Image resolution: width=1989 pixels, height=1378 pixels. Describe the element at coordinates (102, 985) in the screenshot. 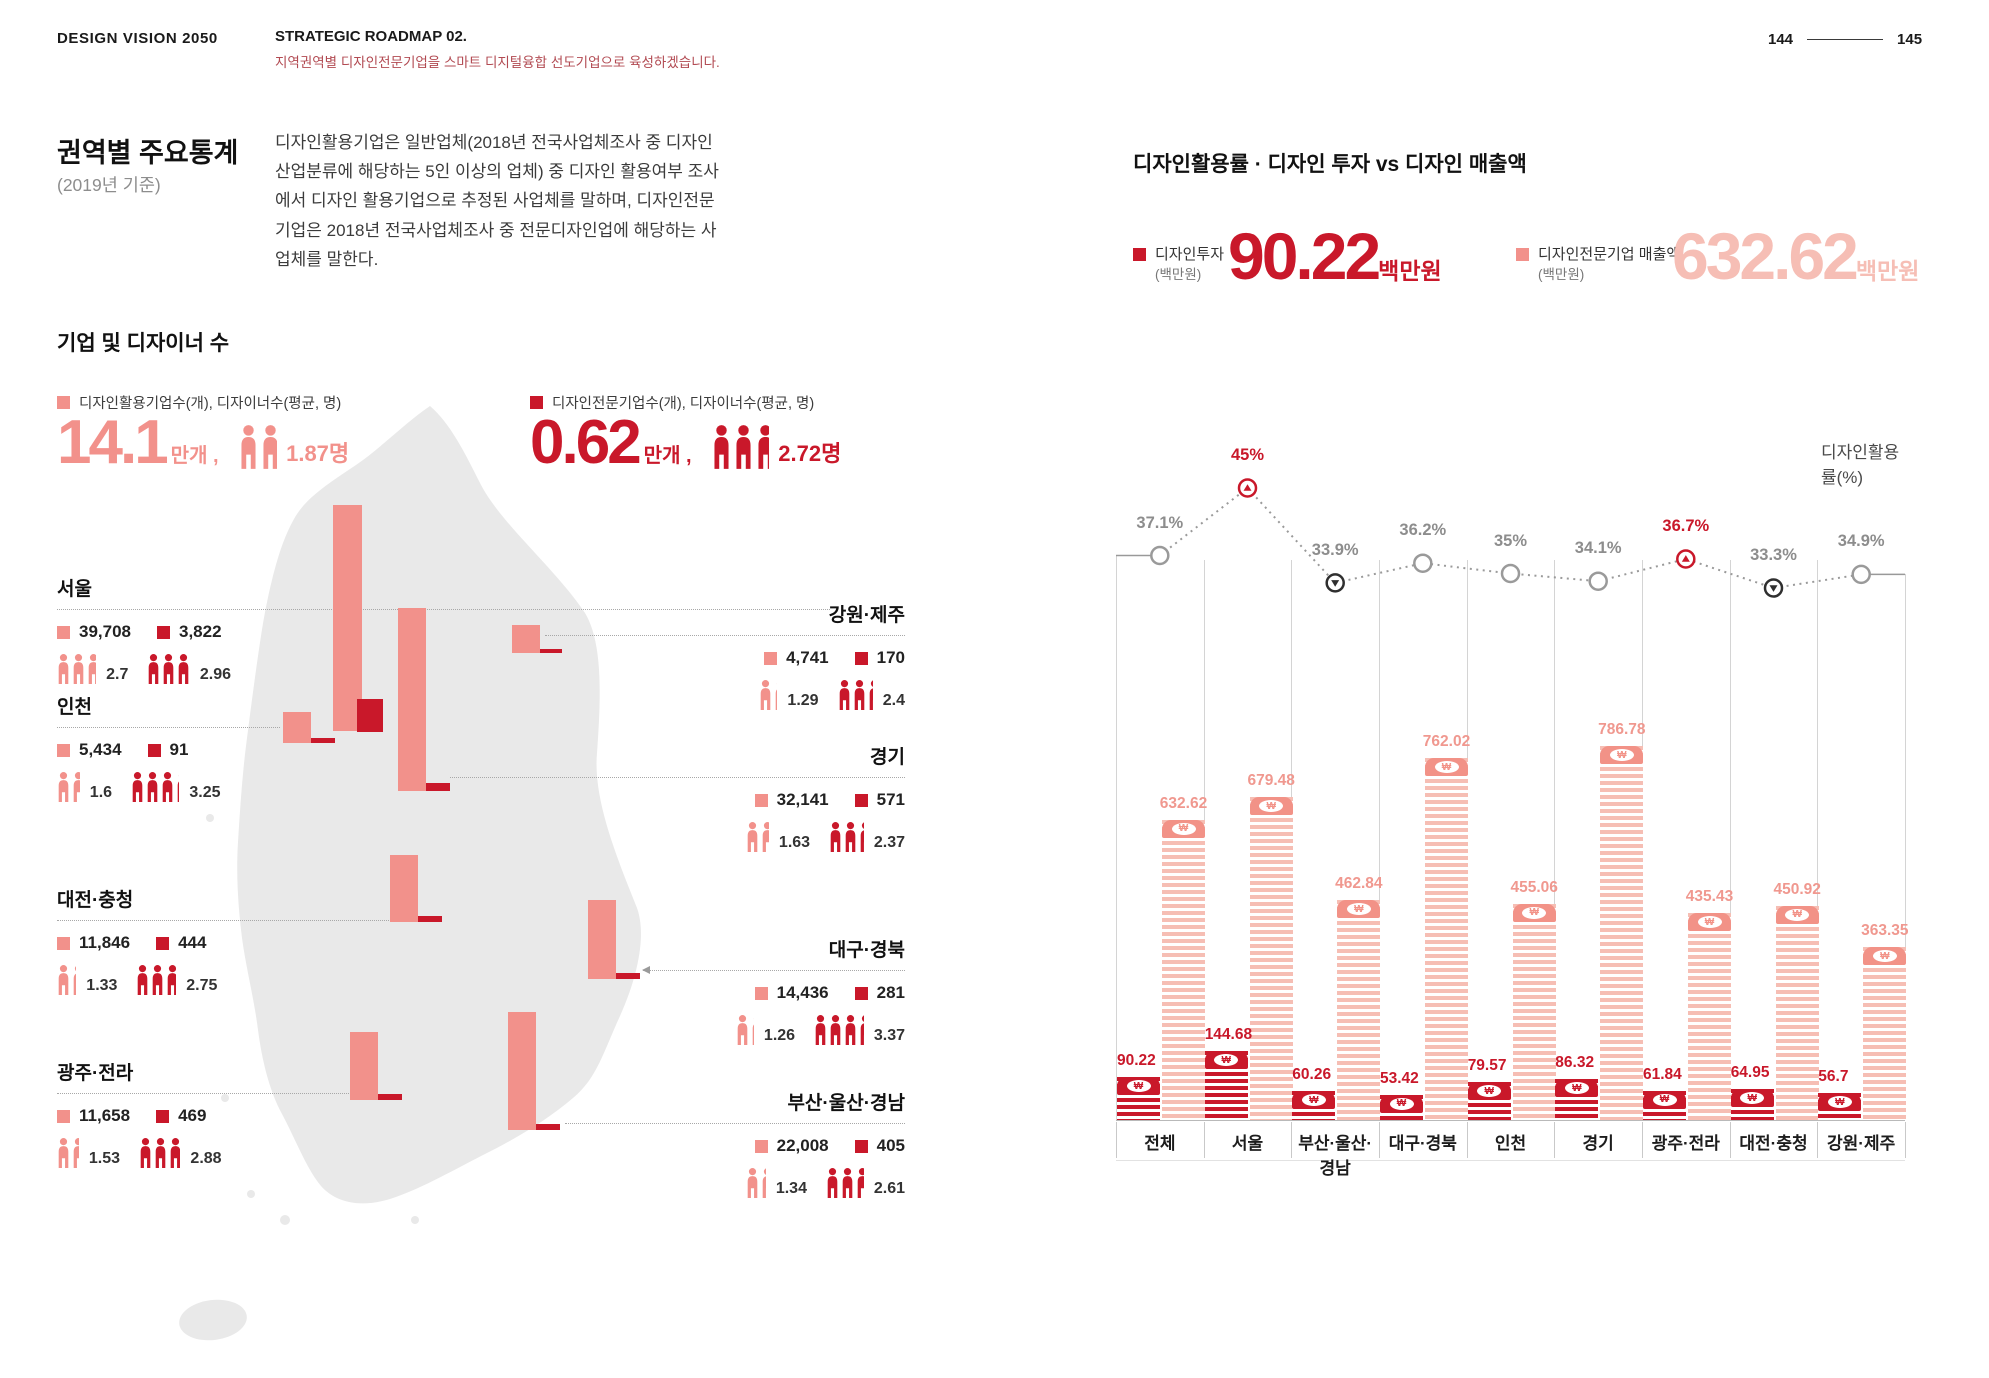

I see `avg-designers-using: 1.33` at that location.